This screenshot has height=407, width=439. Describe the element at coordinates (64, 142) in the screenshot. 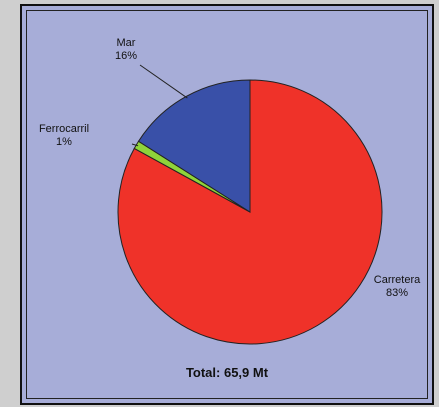

I see `slice-value-ferrocarril: 1%` at that location.